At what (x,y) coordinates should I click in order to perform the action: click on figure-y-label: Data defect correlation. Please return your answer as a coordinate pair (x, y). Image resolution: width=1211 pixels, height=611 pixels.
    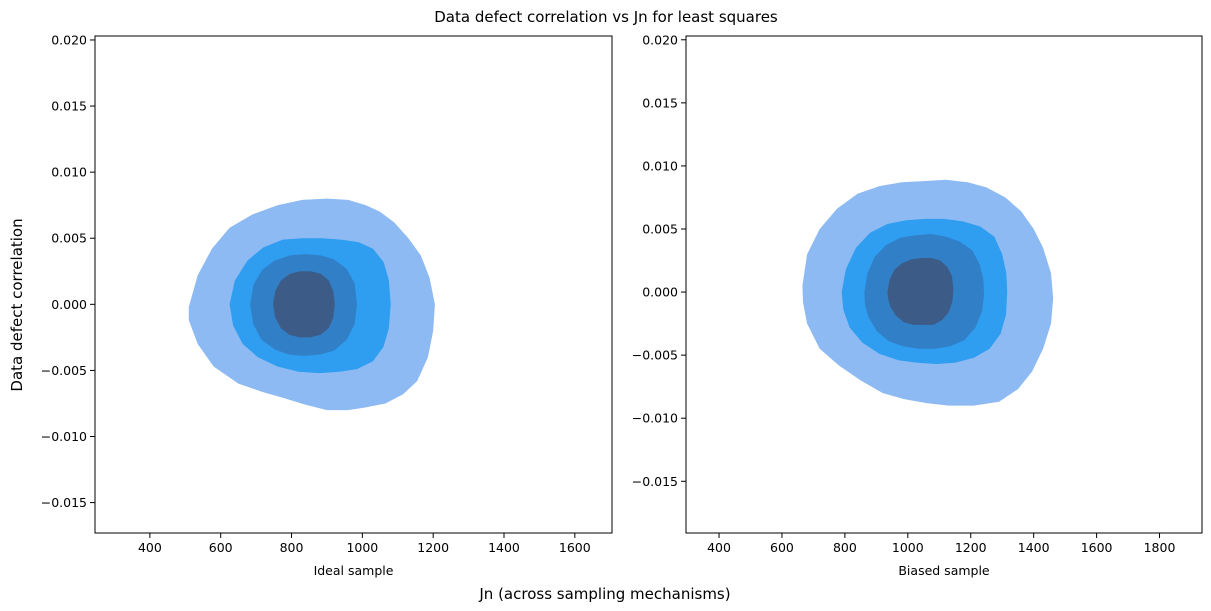
    Looking at the image, I should click on (17, 304).